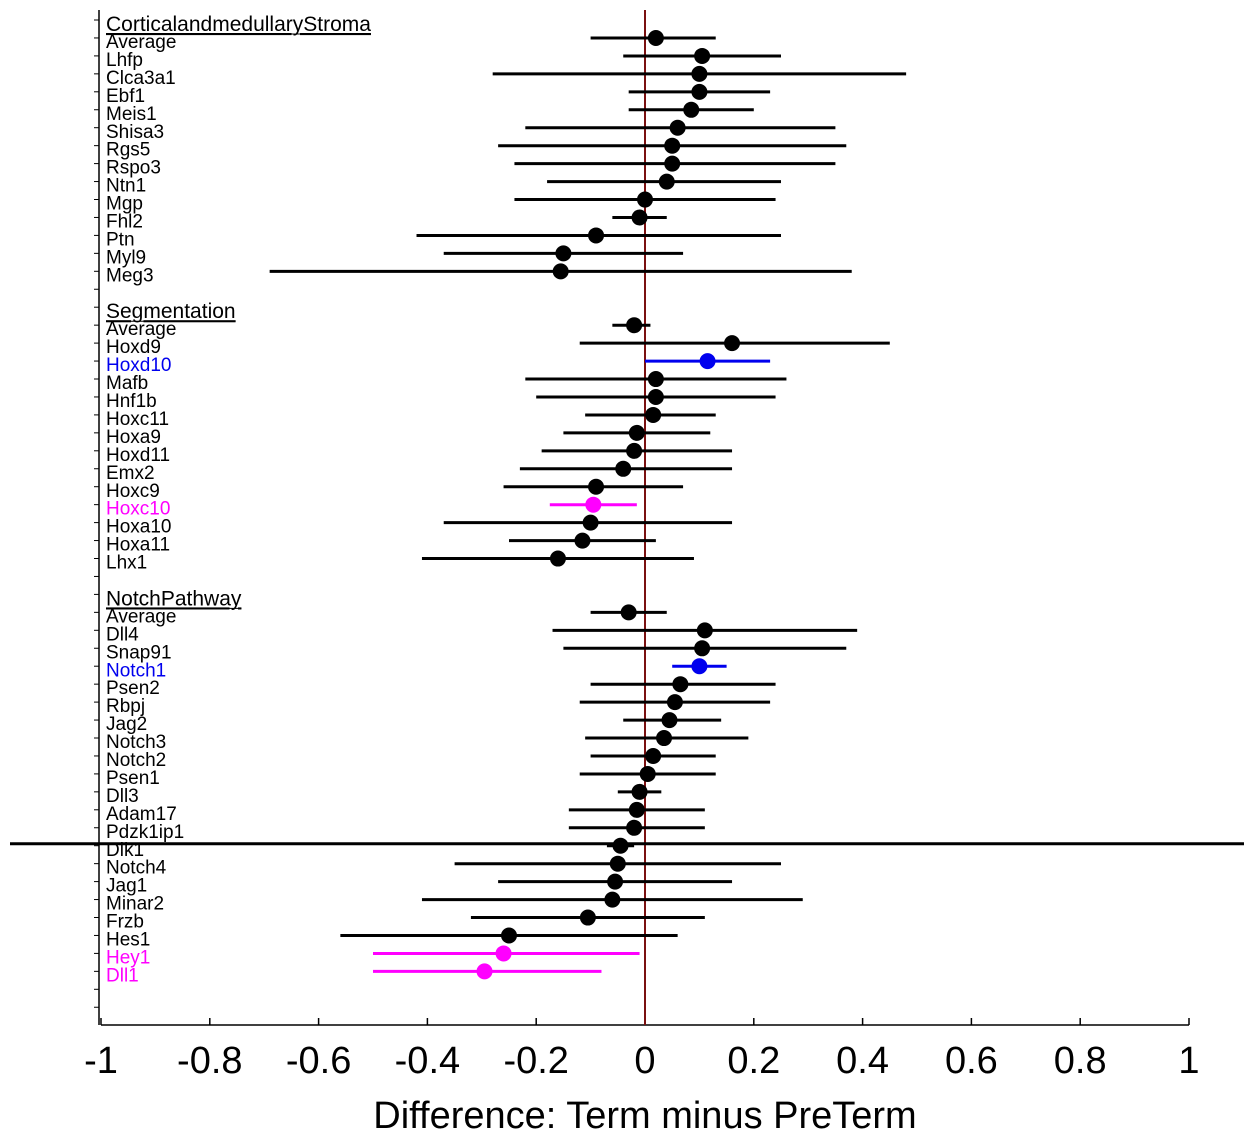 The height and width of the screenshot is (1146, 1244). What do you see at coordinates (971, 1061) in the screenshot?
I see `x-tick-label: 0.6` at bounding box center [971, 1061].